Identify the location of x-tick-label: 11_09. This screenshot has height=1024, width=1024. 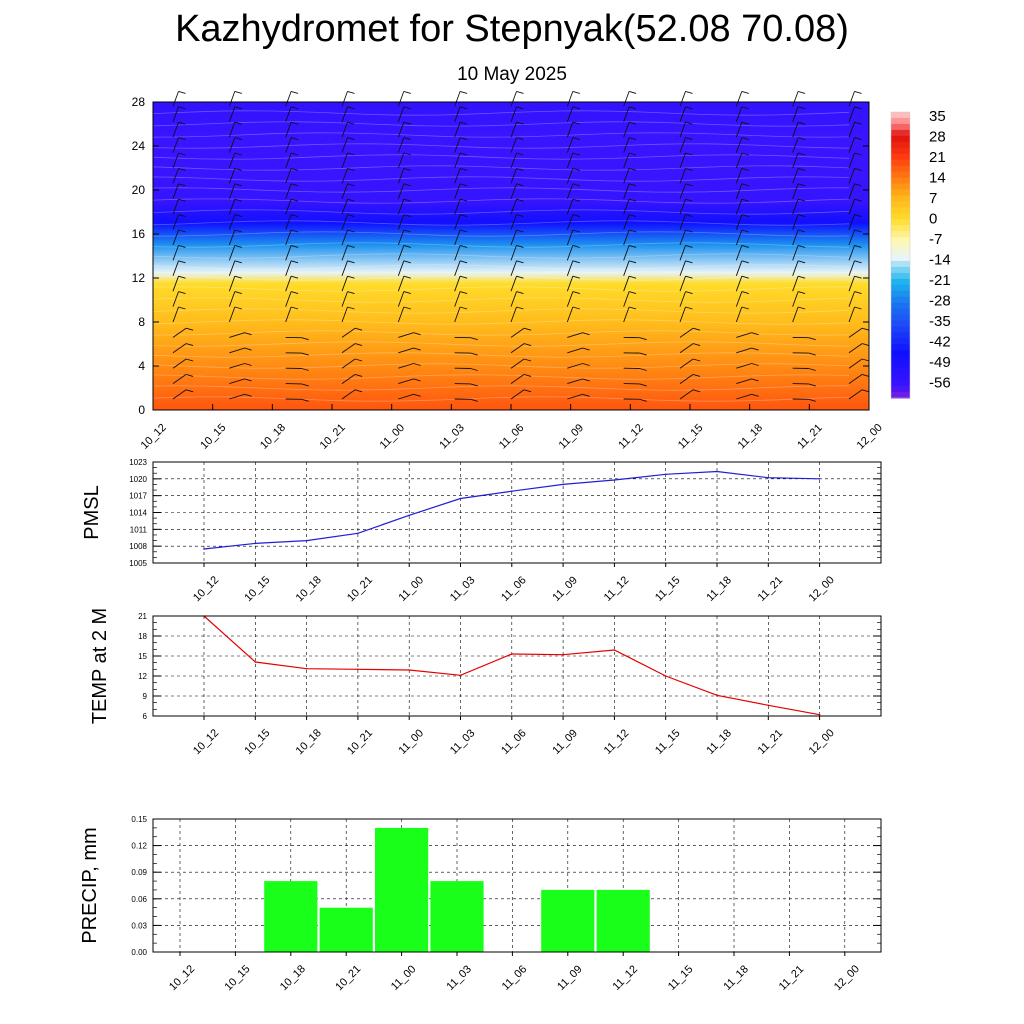
(565, 742).